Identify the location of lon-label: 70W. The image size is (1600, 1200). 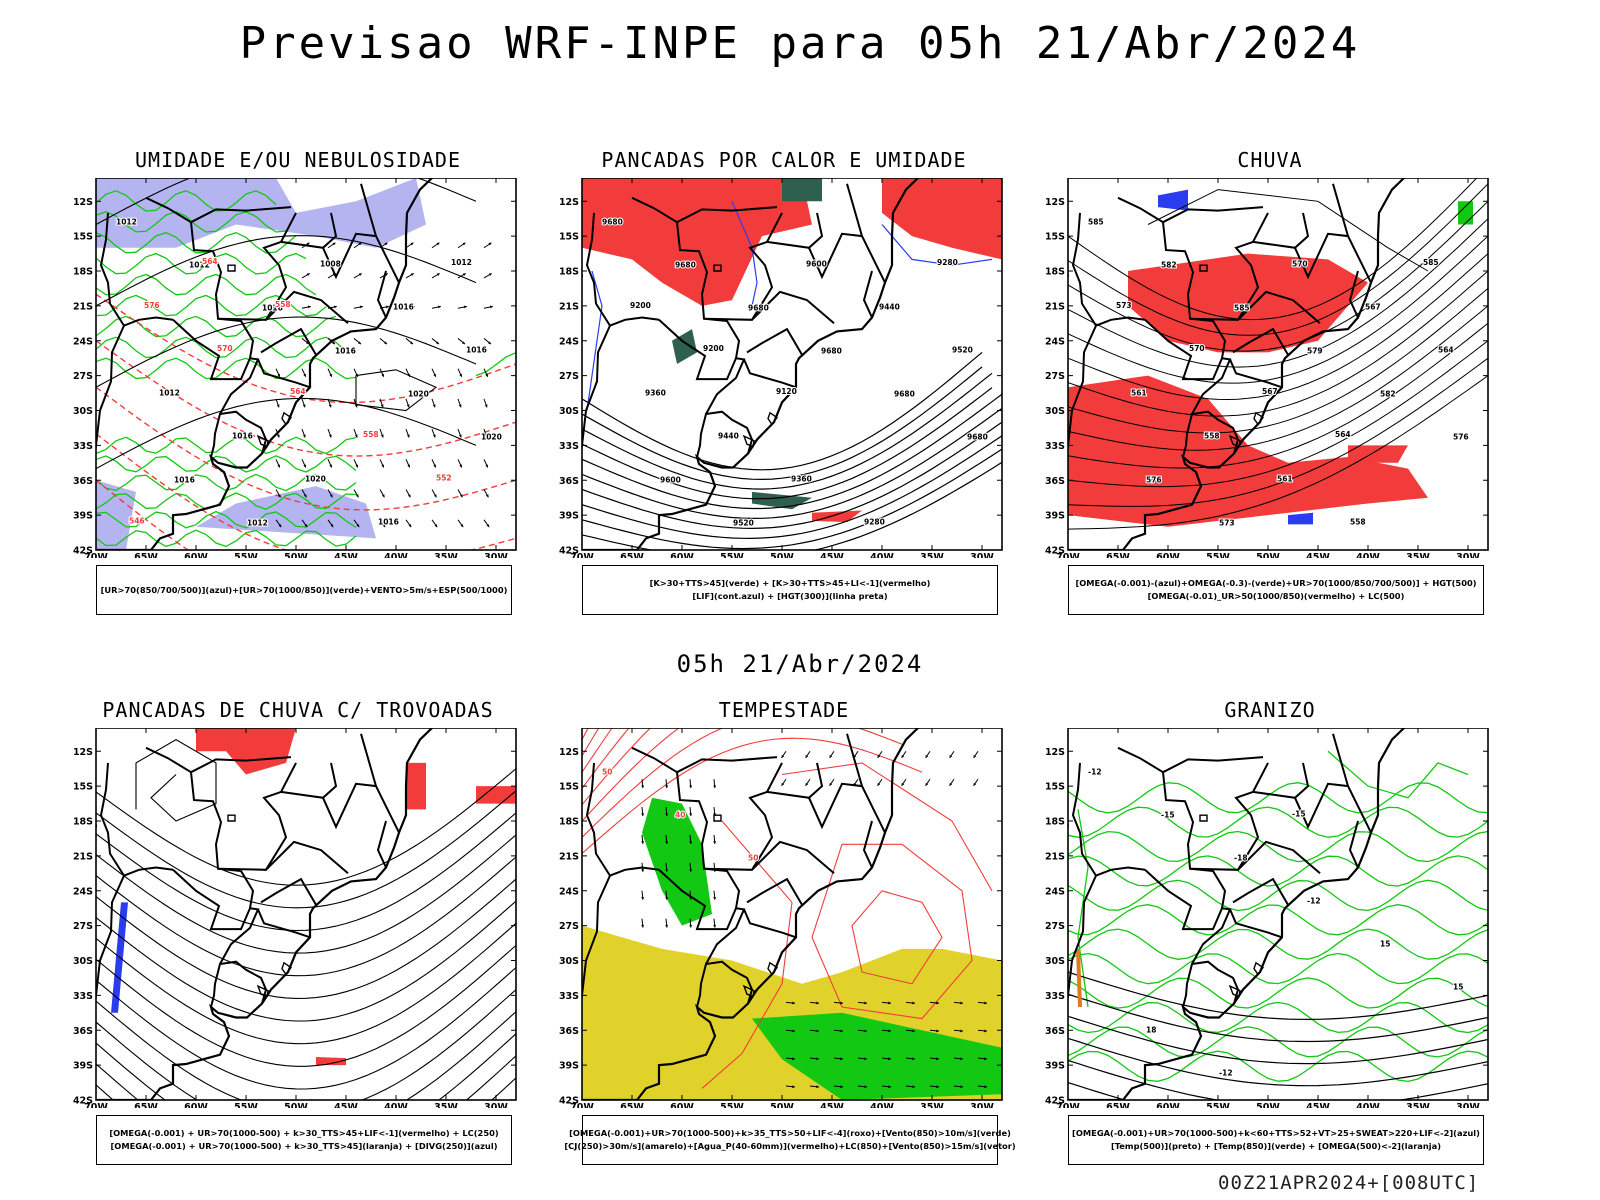
(582, 1105).